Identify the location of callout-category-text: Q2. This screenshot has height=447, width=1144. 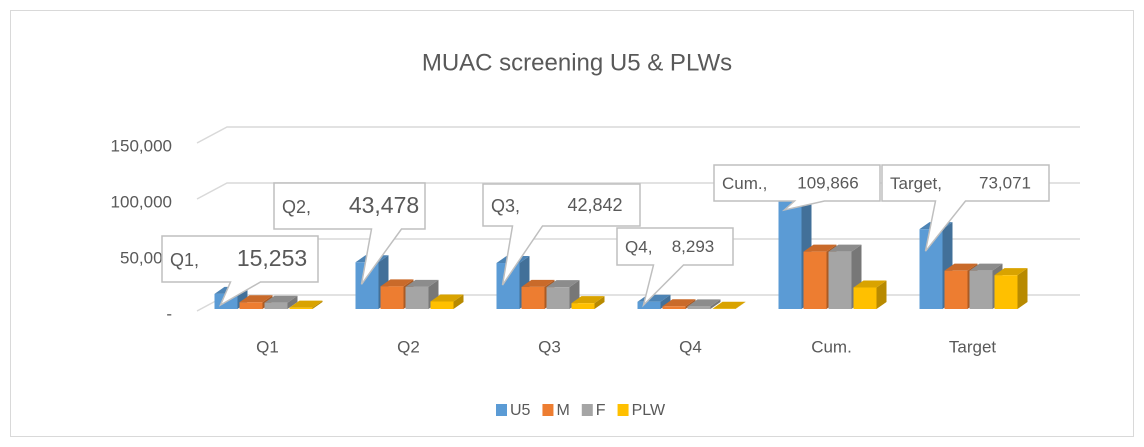
(294, 207).